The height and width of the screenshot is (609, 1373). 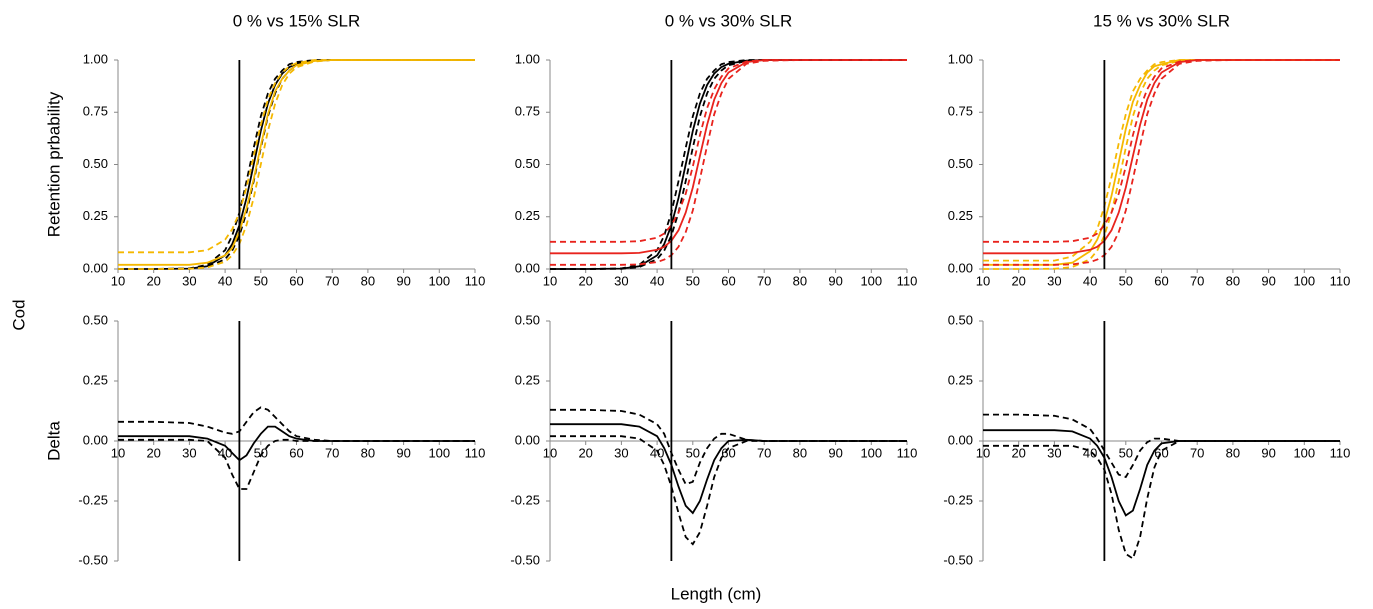 I want to click on y-tick-label: 1.00, so click(x=527, y=58).